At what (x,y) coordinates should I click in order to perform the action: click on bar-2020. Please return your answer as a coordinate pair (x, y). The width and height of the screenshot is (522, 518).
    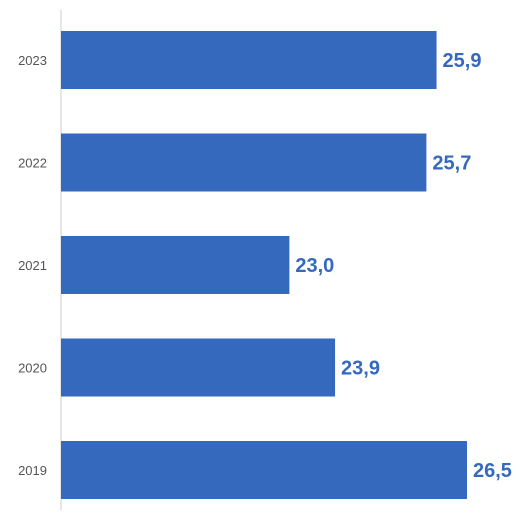
    Looking at the image, I should click on (198, 367).